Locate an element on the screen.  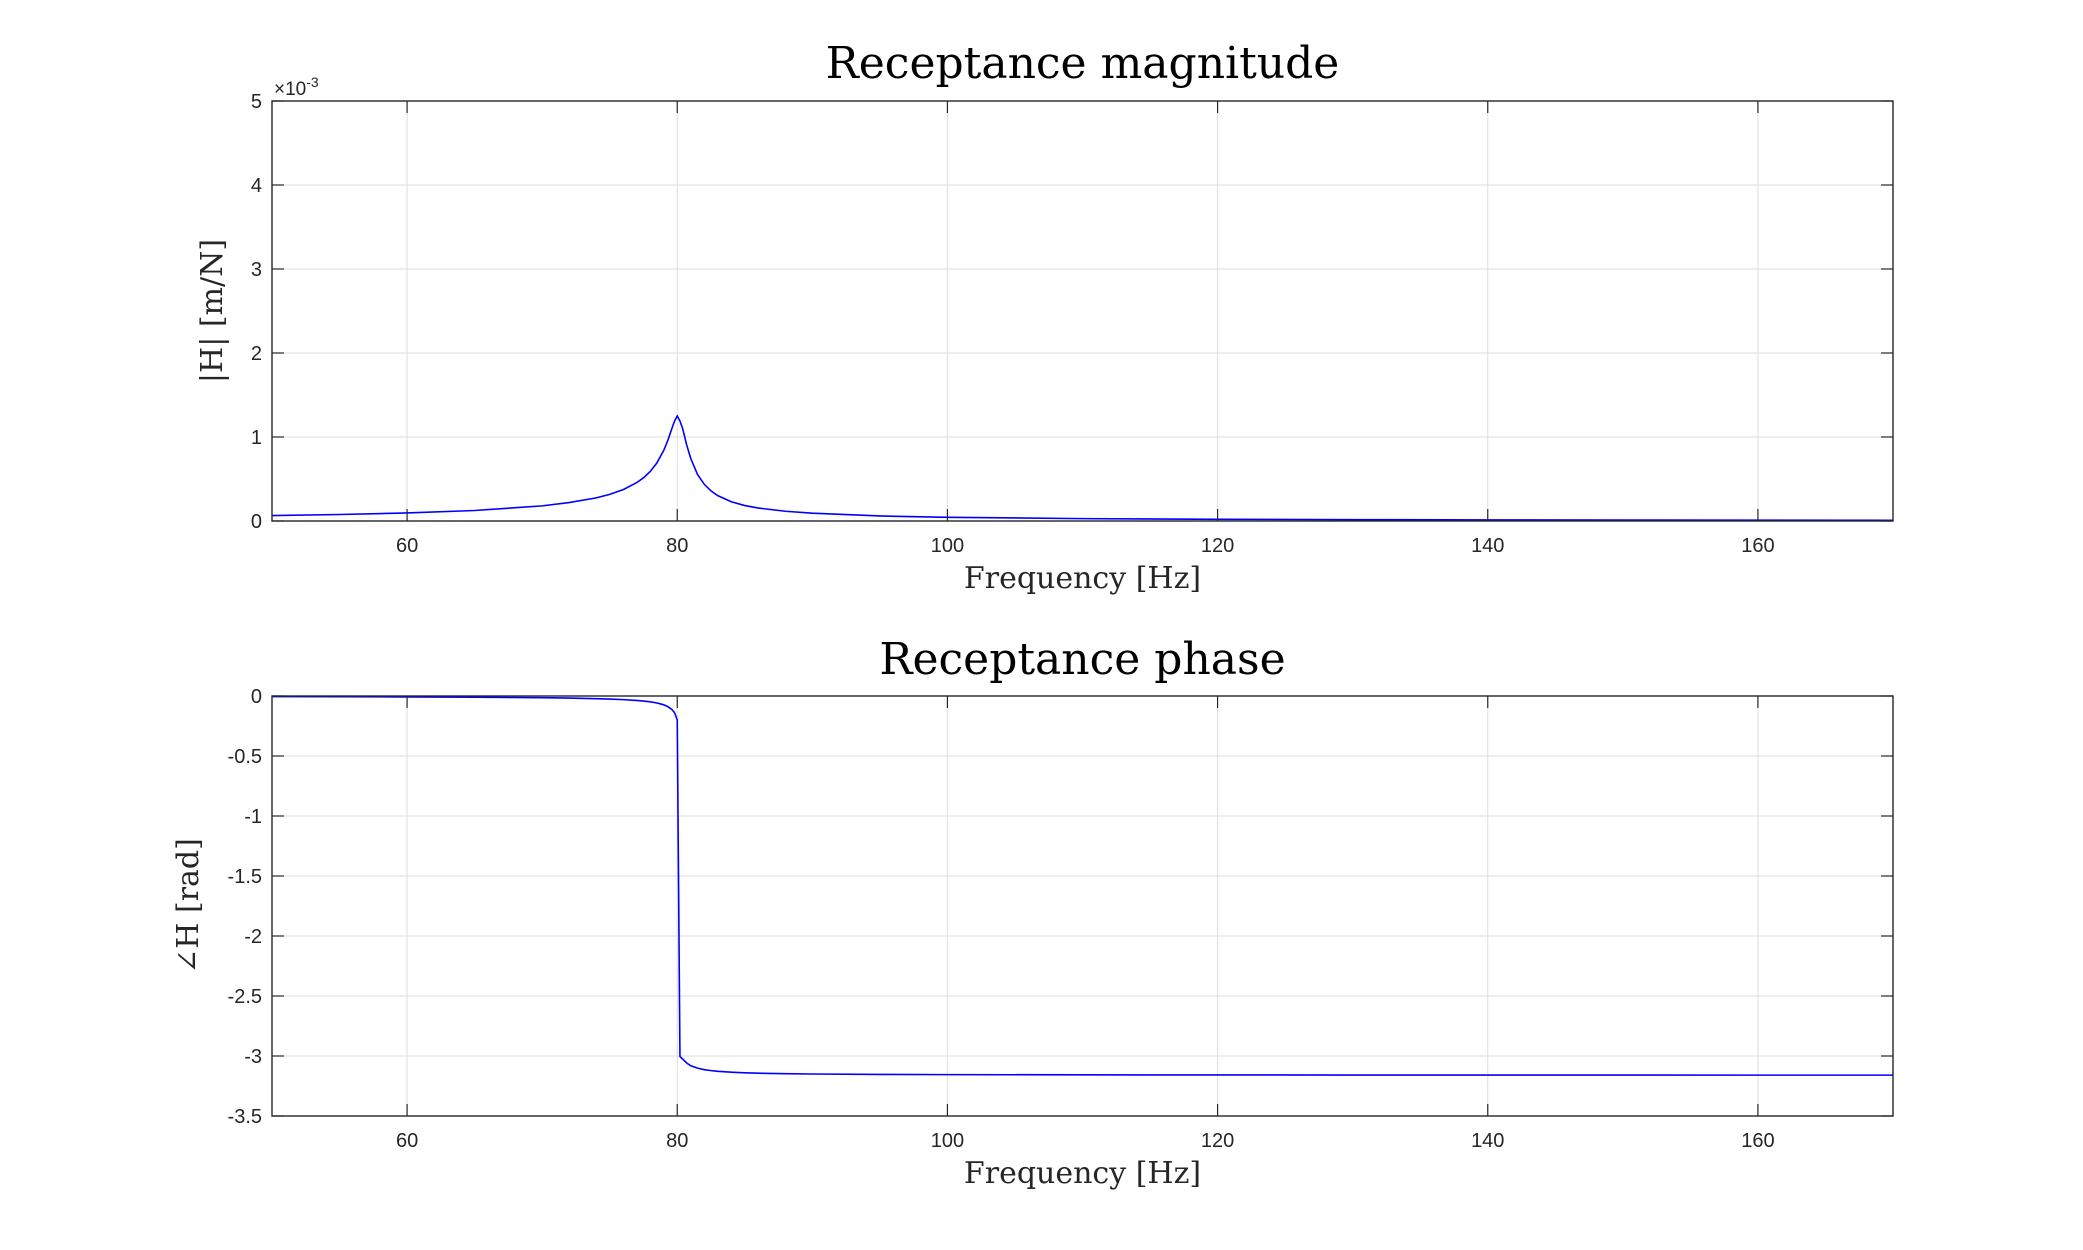
y-tick-label: 5 is located at coordinates (256, 102).